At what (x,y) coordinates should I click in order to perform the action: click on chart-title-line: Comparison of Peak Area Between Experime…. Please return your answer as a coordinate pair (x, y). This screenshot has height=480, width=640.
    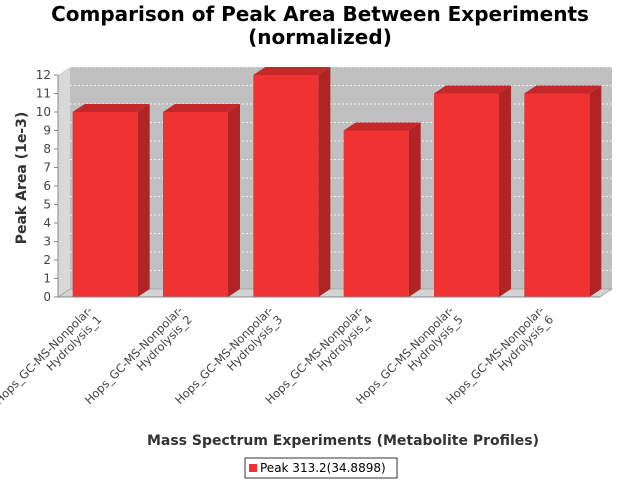
    Looking at the image, I should click on (320, 14).